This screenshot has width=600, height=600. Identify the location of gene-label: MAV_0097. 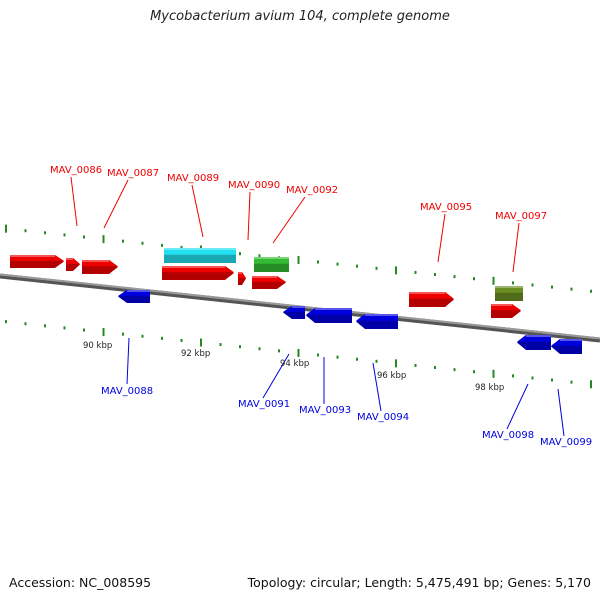
(521, 216).